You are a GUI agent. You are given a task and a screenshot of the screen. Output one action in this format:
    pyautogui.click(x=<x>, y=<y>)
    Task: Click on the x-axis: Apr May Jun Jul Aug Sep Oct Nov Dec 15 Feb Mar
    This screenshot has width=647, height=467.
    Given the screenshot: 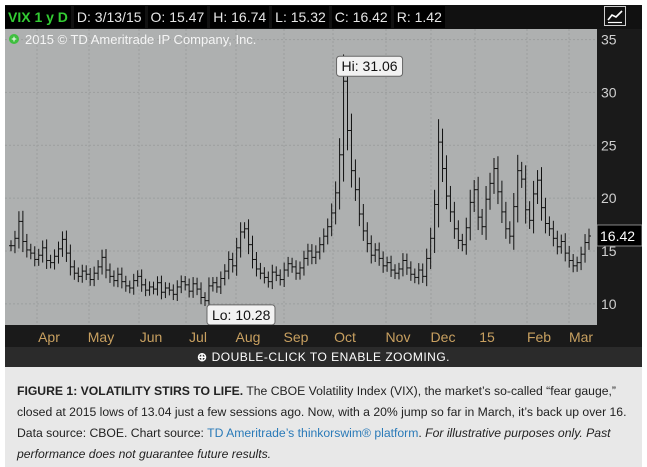 What is the action you would take?
    pyautogui.click(x=323, y=336)
    